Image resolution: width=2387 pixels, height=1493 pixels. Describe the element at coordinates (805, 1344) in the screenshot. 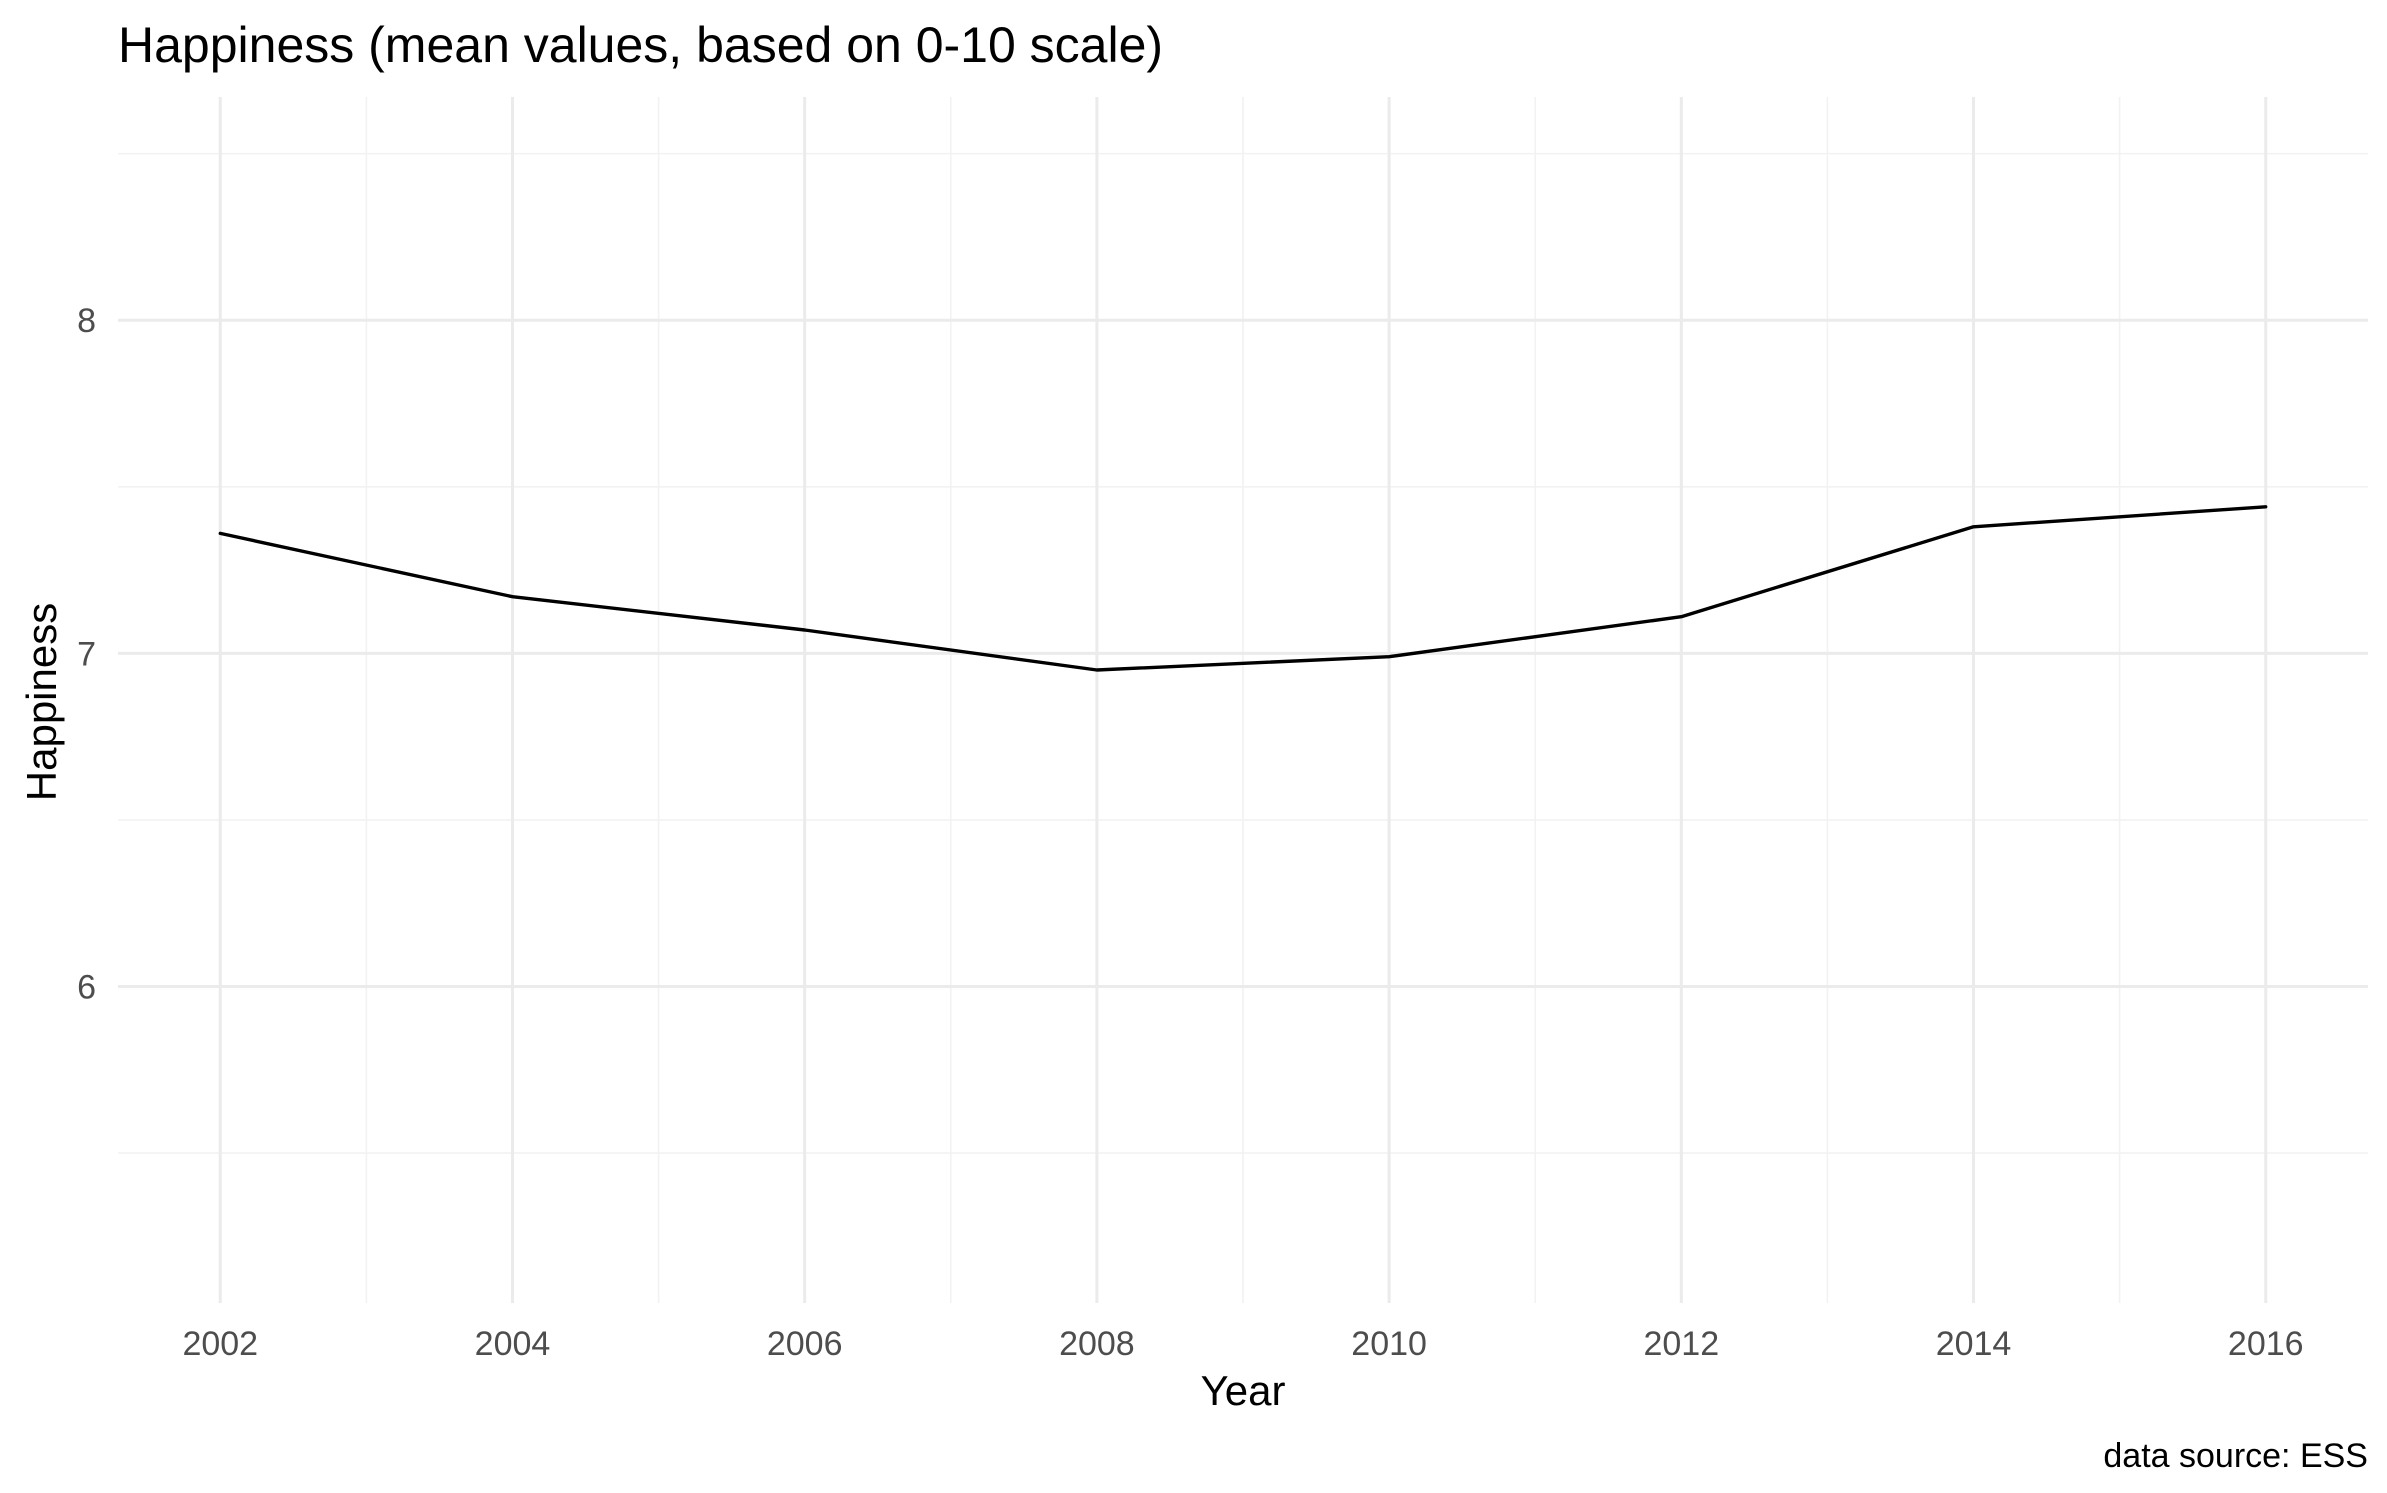

I see `x-tick-label: 2006` at that location.